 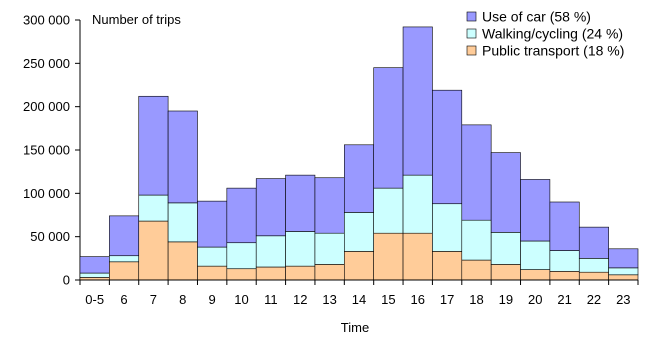 What do you see at coordinates (623, 299) in the screenshot?
I see `x-tick-label: 23` at bounding box center [623, 299].